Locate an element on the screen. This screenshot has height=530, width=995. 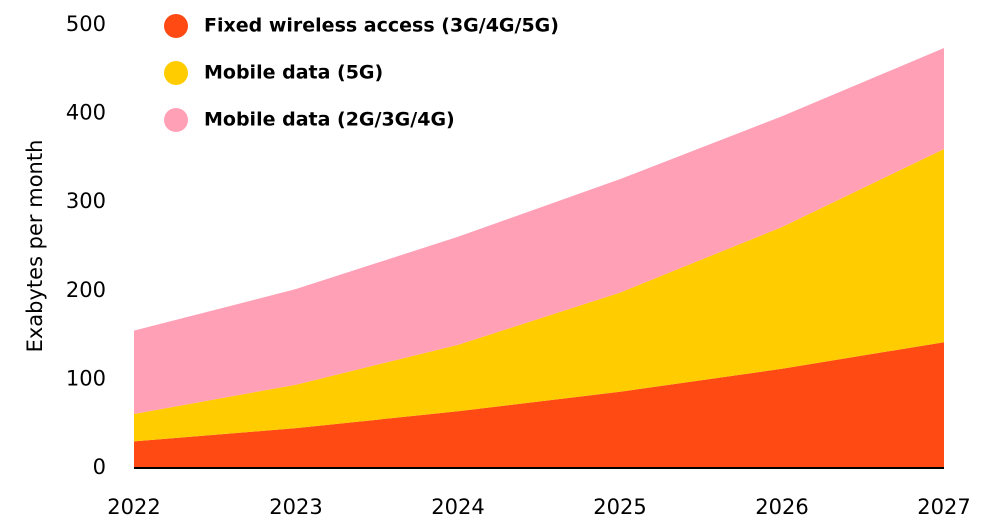
y-tick-label: 300 is located at coordinates (86, 201).